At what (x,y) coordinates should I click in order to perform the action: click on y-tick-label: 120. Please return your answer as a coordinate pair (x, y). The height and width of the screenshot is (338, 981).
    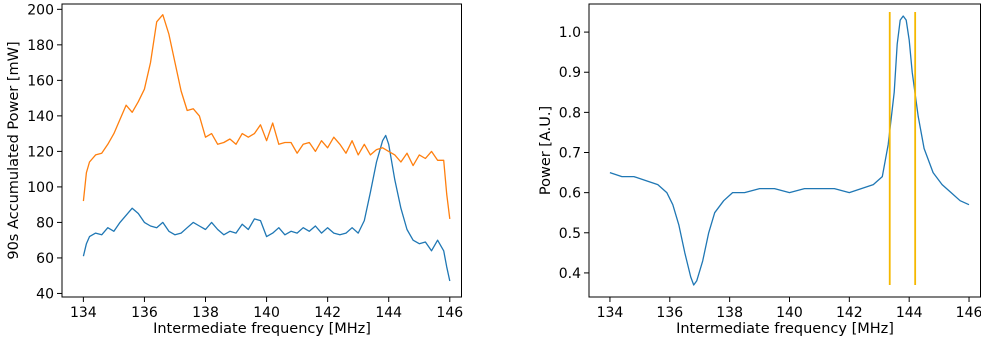
    Looking at the image, I should click on (40, 152).